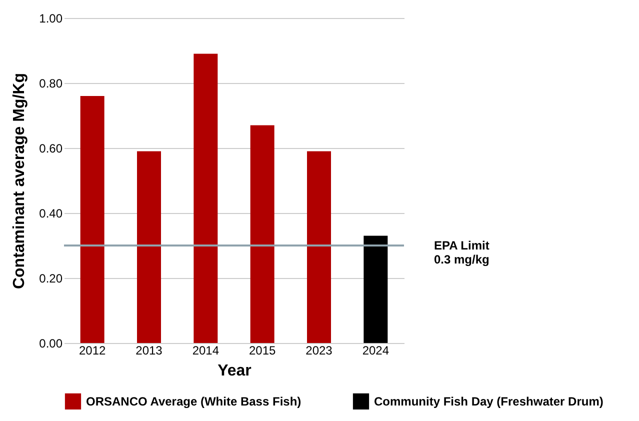 The width and height of the screenshot is (639, 421). Describe the element at coordinates (262, 351) in the screenshot. I see `x-tick-label: 2015` at that location.